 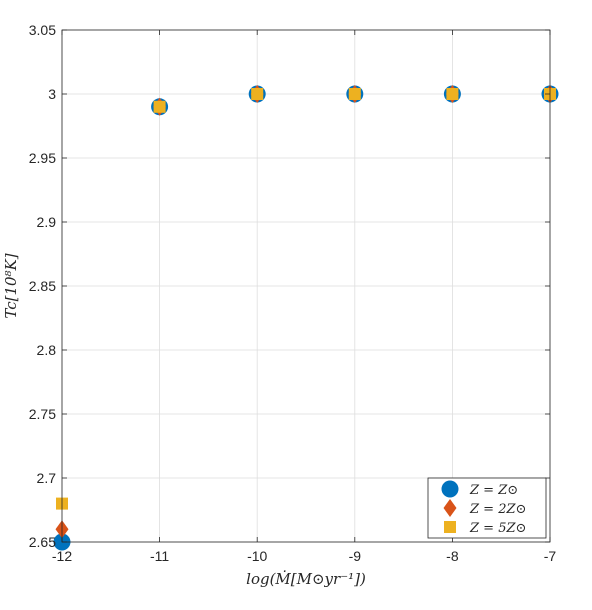 What do you see at coordinates (452, 556) in the screenshot?
I see `x-tick-label: -8` at bounding box center [452, 556].